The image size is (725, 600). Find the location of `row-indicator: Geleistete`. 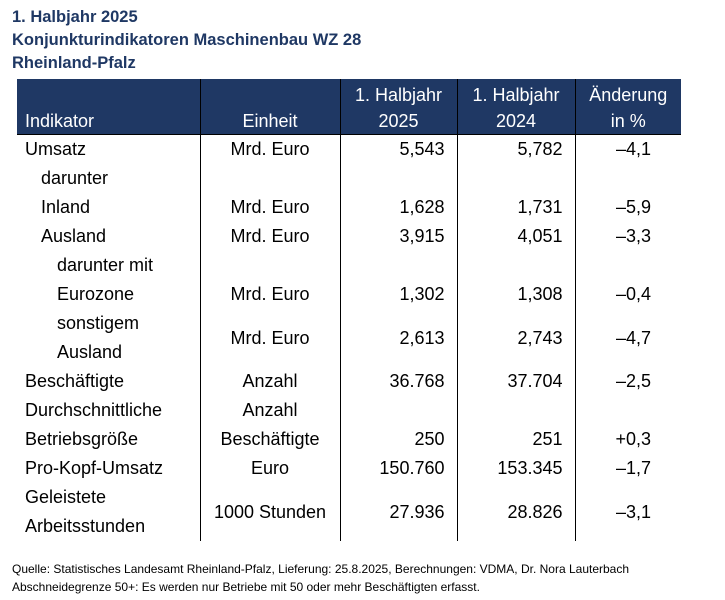

row-indicator: Geleistete is located at coordinates (66, 497).